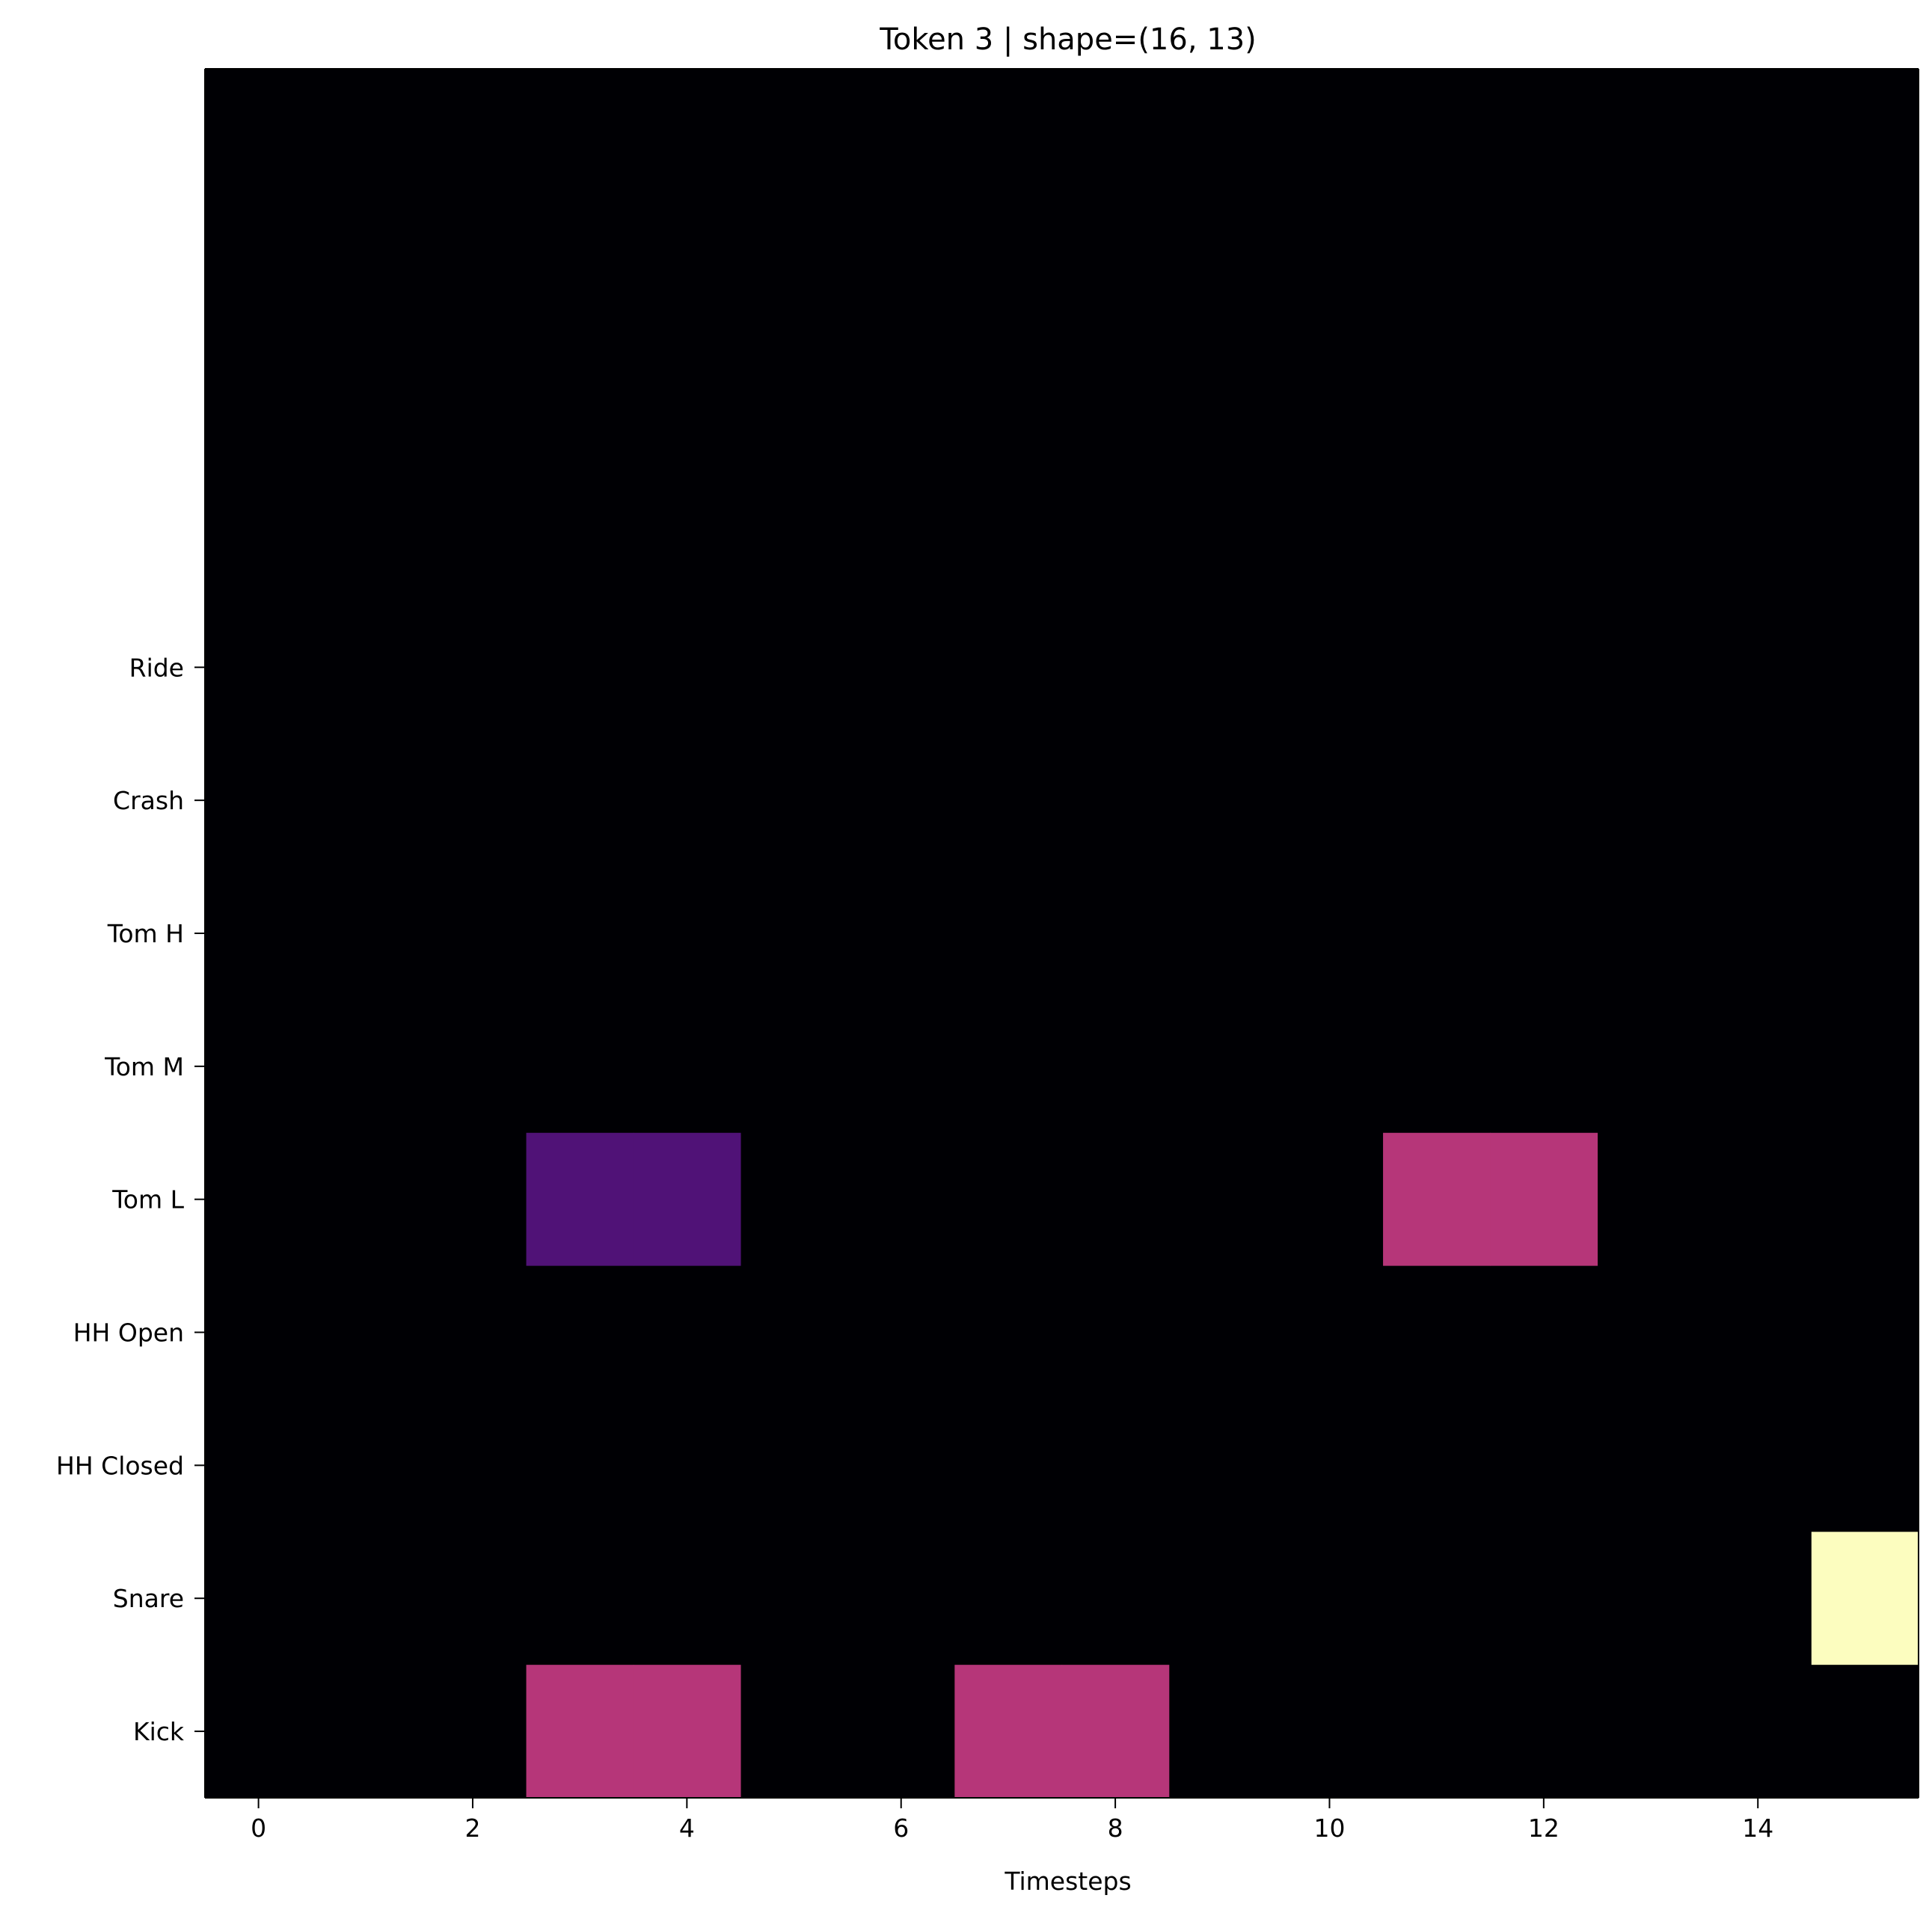  I want to click on x-tick-label: 0, so click(258, 1828).